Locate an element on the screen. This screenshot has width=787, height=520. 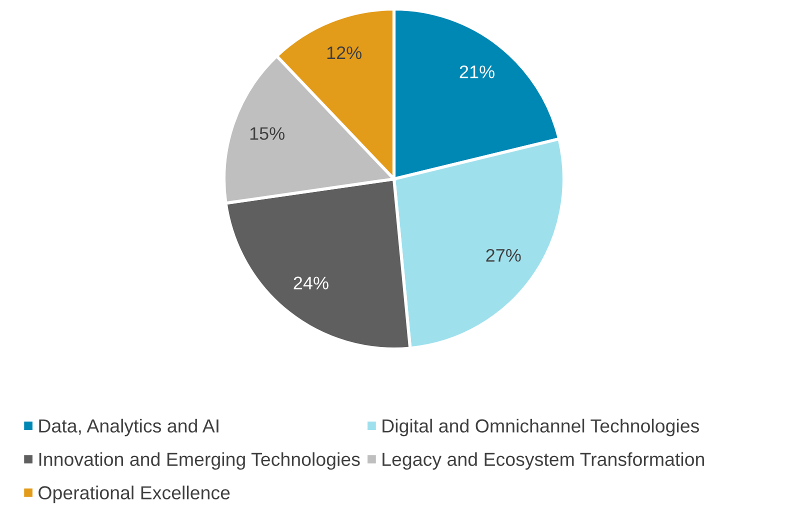
legend-label: Operational Excellence is located at coordinates (134, 495).